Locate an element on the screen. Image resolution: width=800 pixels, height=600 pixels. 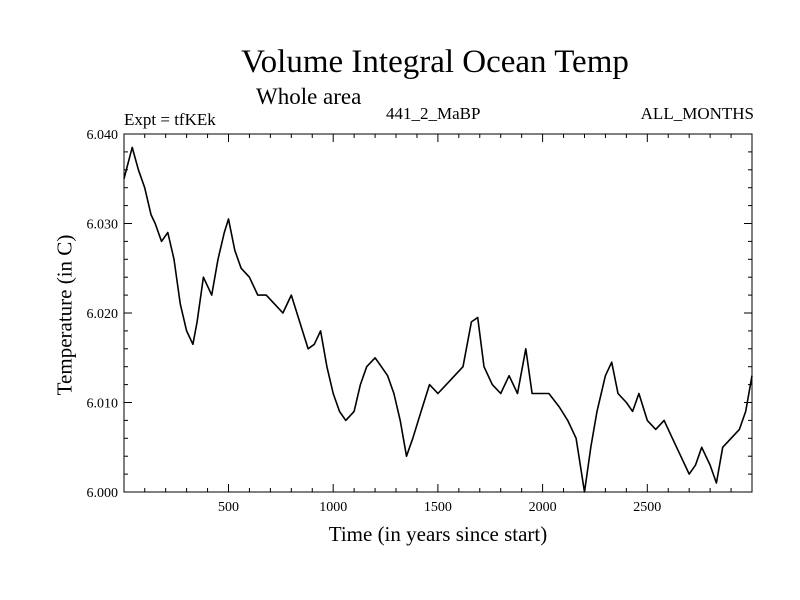
x-tick-label: 1500 is located at coordinates (438, 507).